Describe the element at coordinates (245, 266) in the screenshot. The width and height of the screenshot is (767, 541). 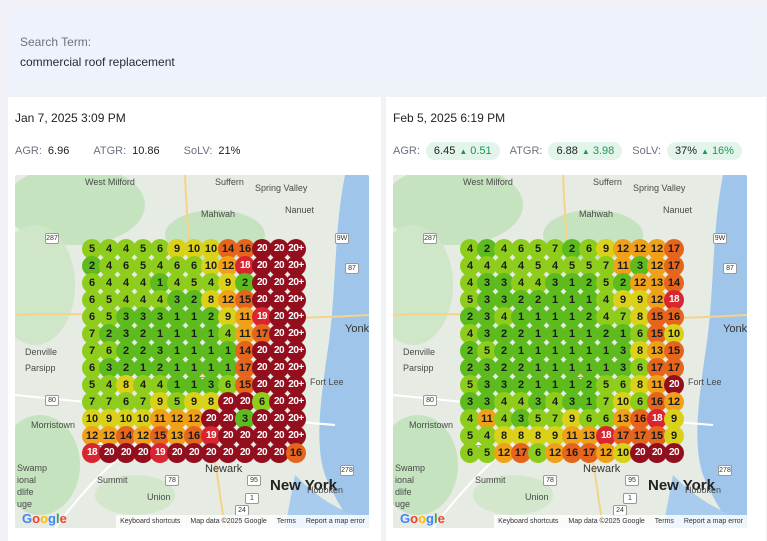
I see `rank-cell: 18` at that location.